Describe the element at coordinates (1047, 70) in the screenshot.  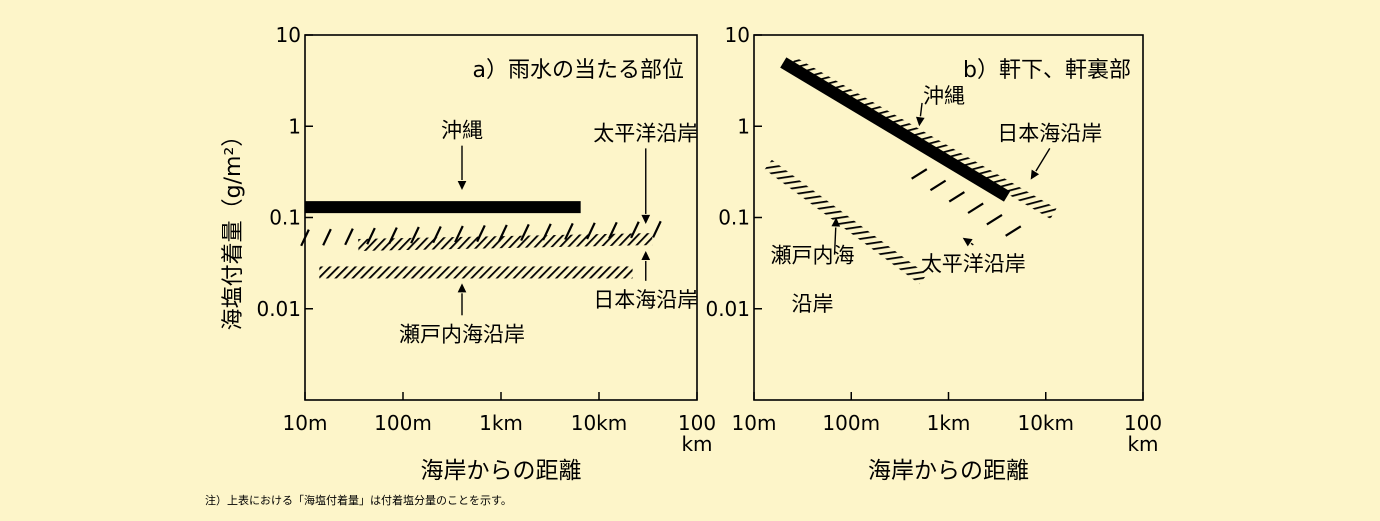
I see `panel-title: b）軒下、軒裏部` at that location.